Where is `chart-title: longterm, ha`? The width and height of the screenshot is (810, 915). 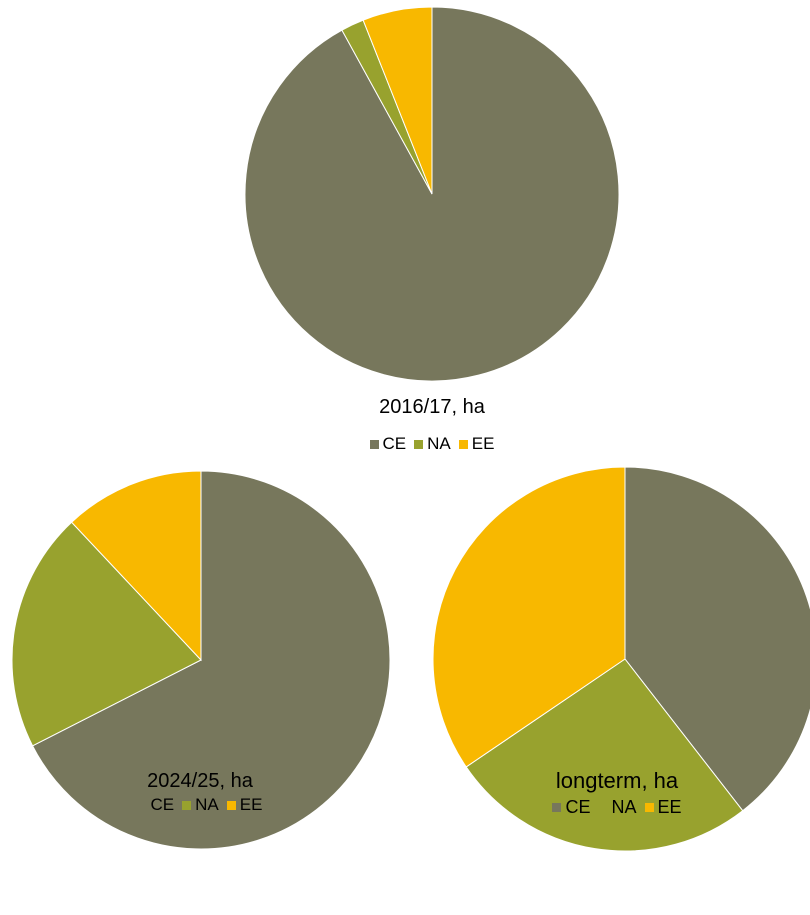
chart-title: longterm, ha is located at coordinates (617, 780).